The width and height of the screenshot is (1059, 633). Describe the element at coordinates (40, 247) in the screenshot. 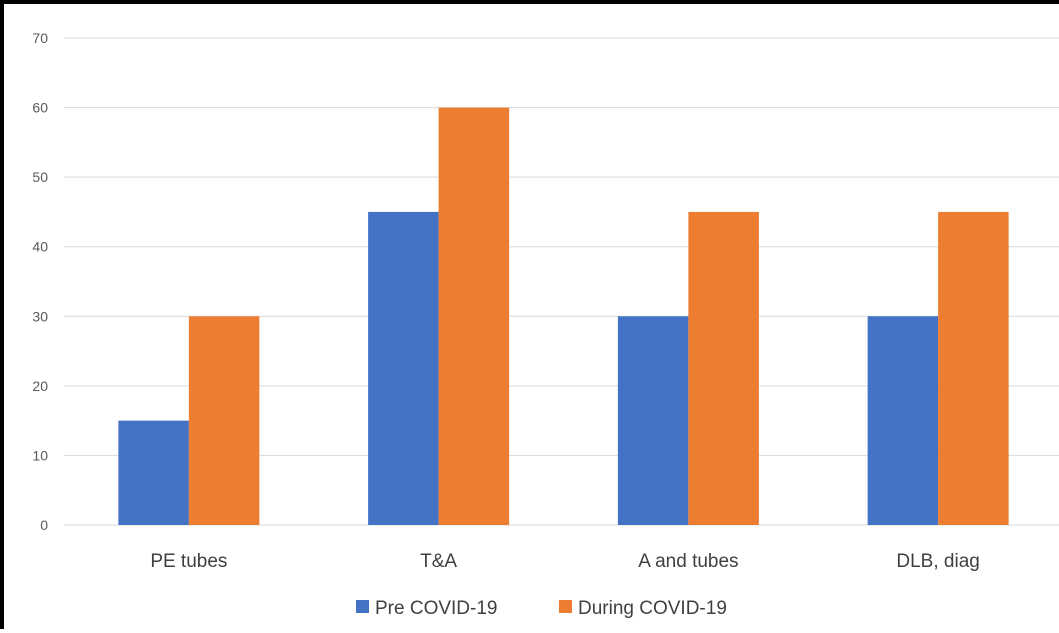

I see `y-tick-label: 40` at that location.